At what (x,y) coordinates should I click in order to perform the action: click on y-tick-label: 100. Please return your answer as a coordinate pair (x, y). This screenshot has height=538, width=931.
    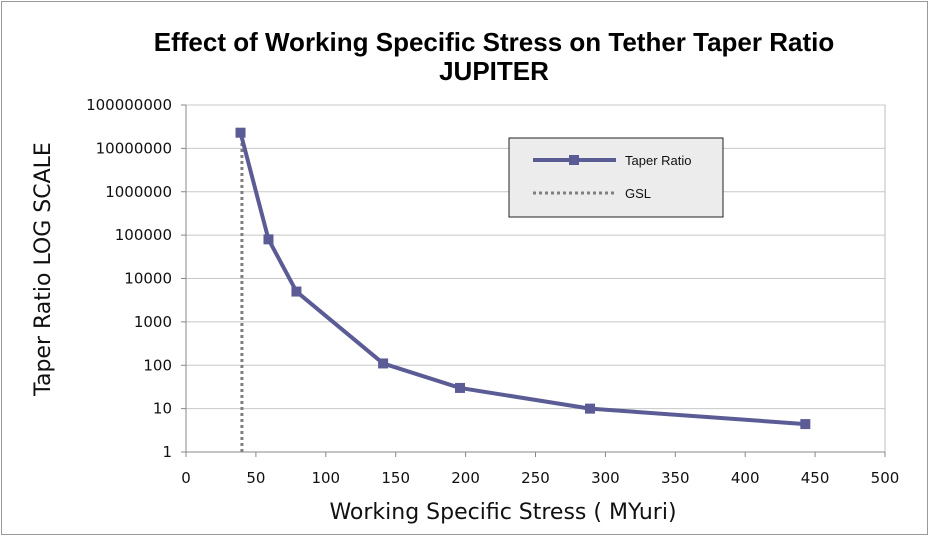
    Looking at the image, I should click on (157, 365).